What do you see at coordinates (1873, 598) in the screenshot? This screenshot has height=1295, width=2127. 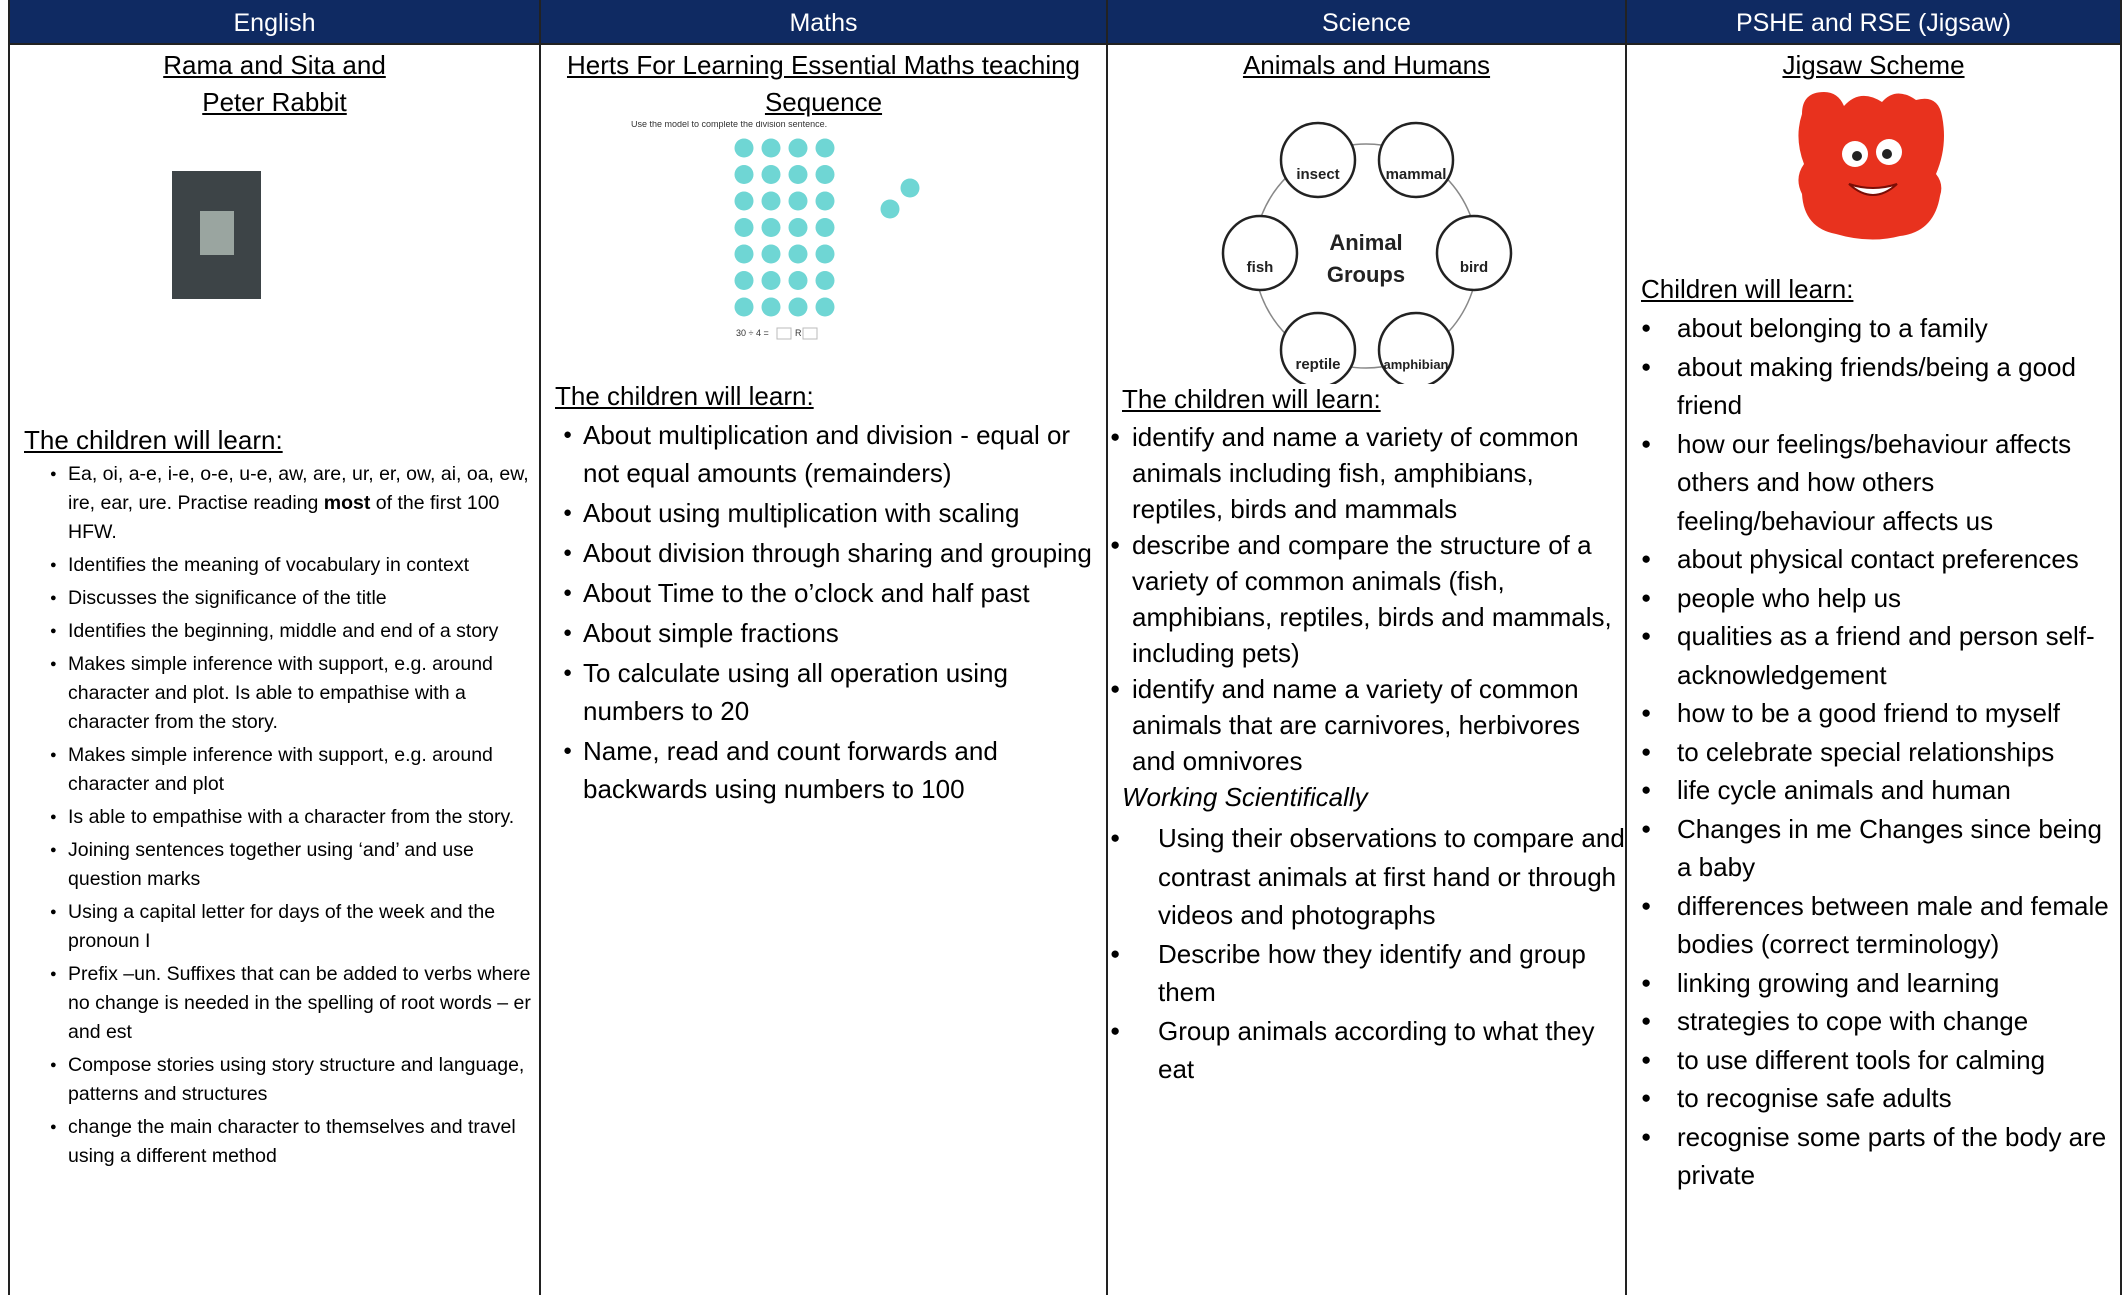 I see `learning-item: people who help us` at bounding box center [1873, 598].